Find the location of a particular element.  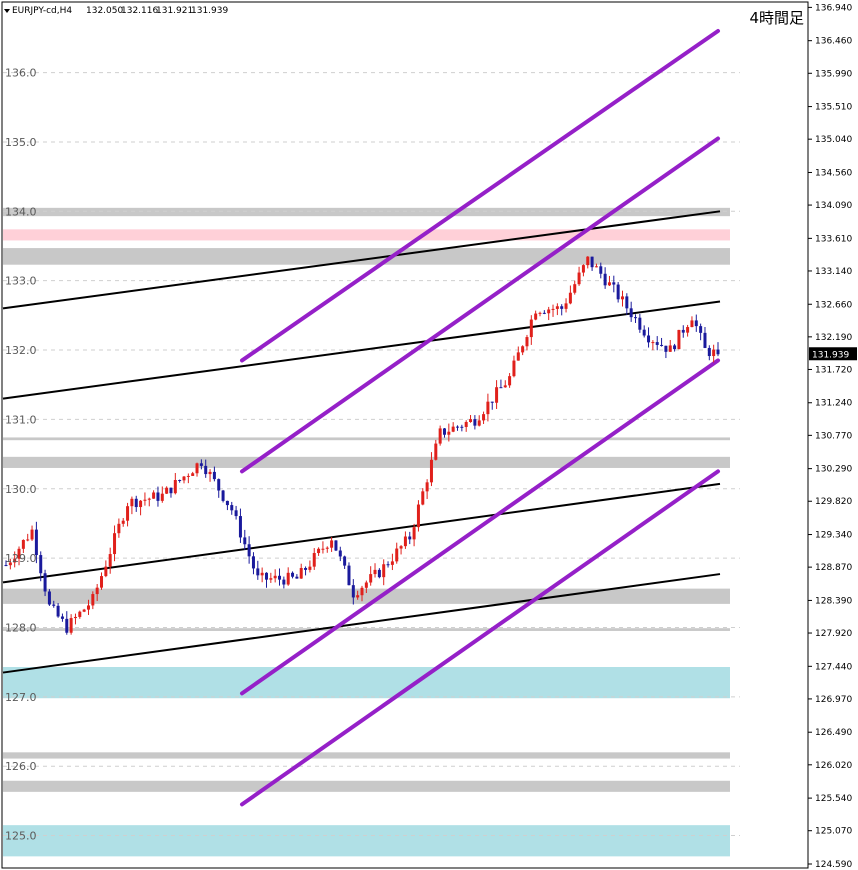

chart-menu-icon is located at coordinates (7, 11).